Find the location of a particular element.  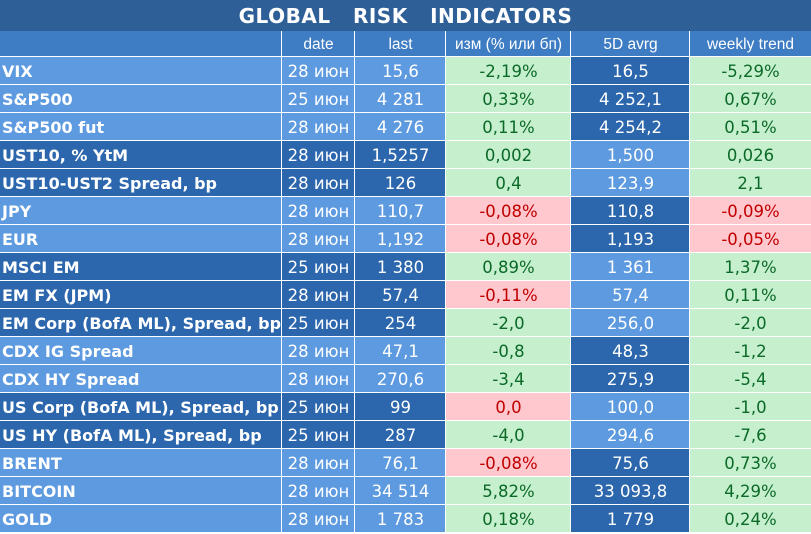

weekly-trend-cell: -1,2 is located at coordinates (750, 350).